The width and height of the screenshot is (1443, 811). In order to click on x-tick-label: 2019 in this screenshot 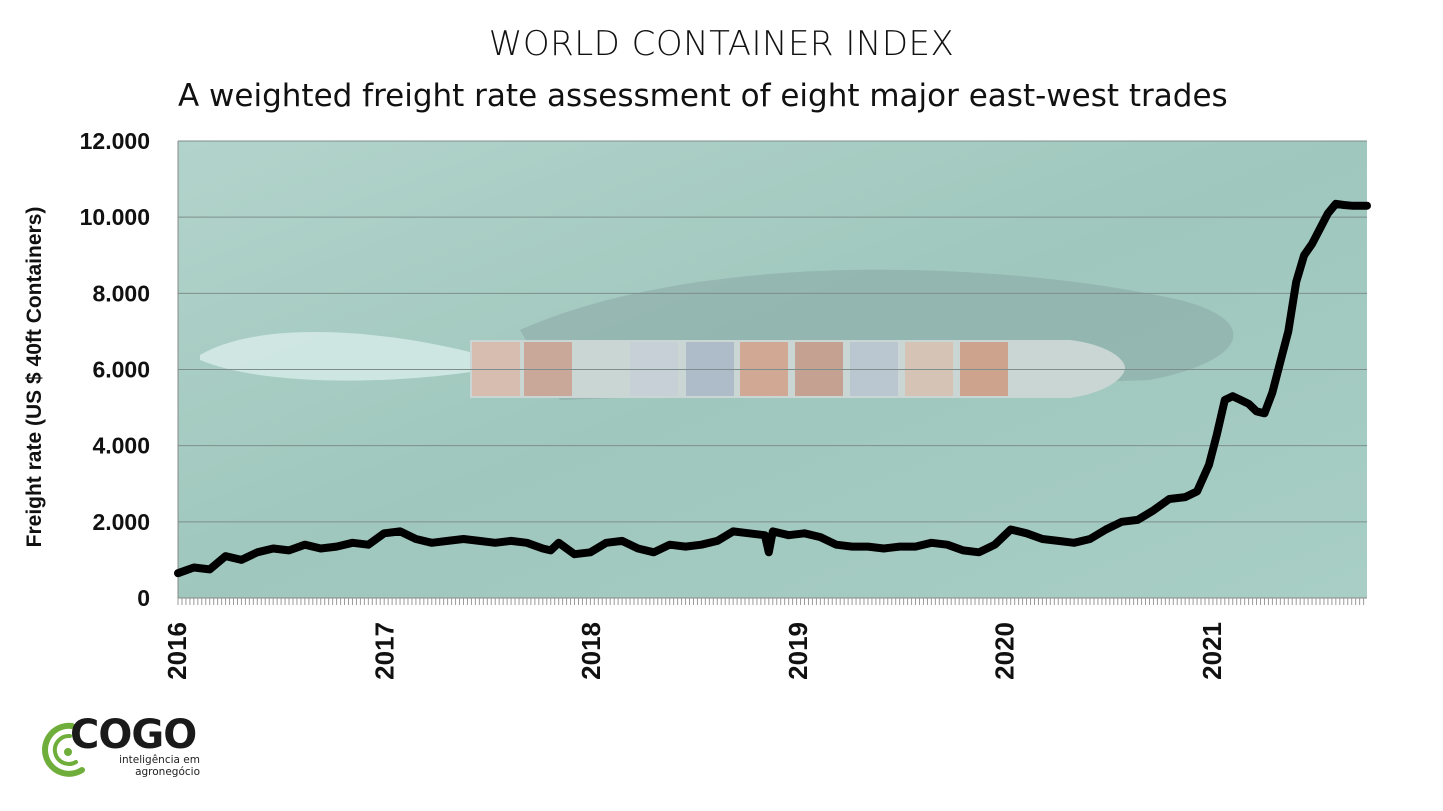, I will do `click(798, 651)`.